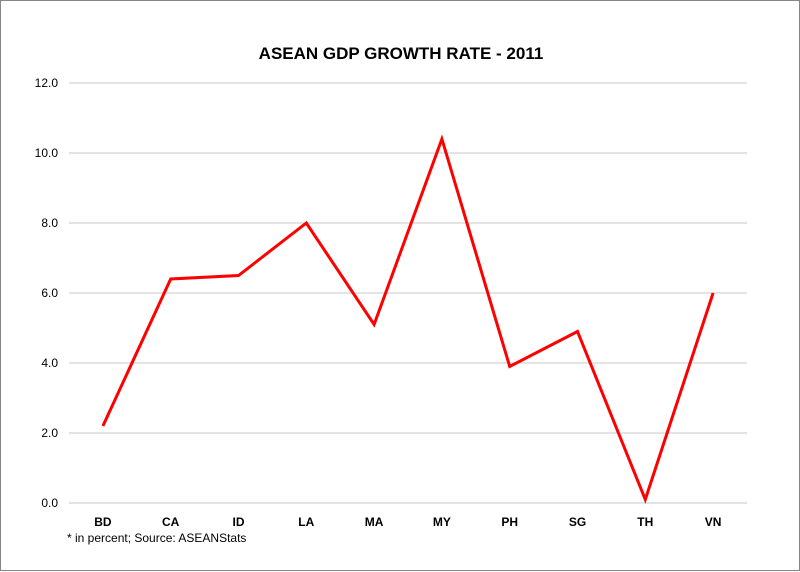 The height and width of the screenshot is (572, 800). I want to click on data-point-ma, so click(374, 324).